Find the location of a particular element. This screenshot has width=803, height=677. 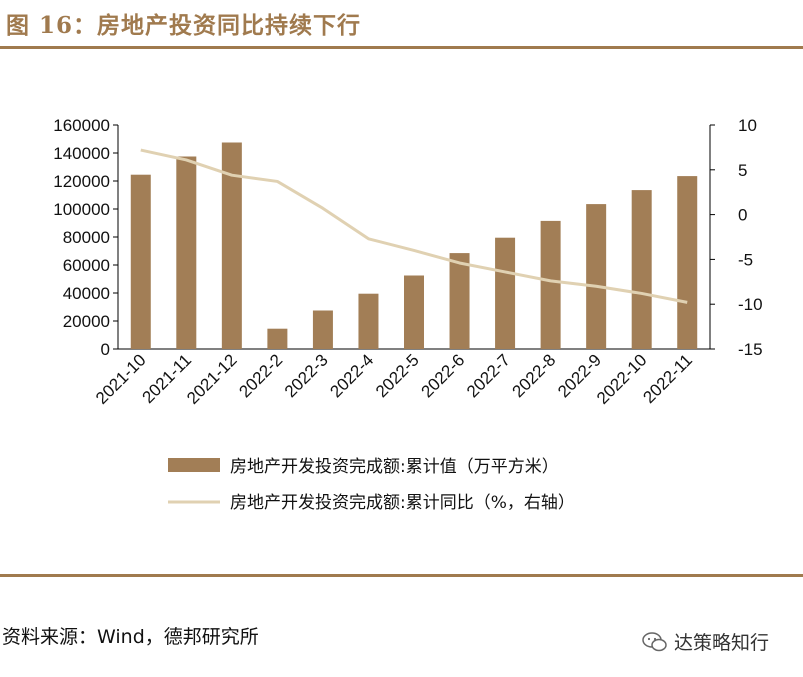

left-tick-label: 80000 is located at coordinates (86, 237).